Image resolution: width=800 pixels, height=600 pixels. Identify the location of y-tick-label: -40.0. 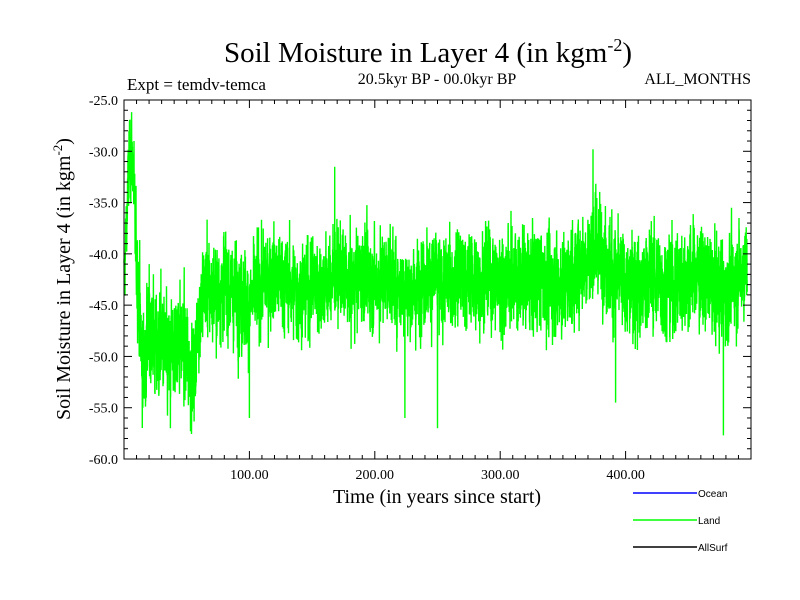
(103, 255).